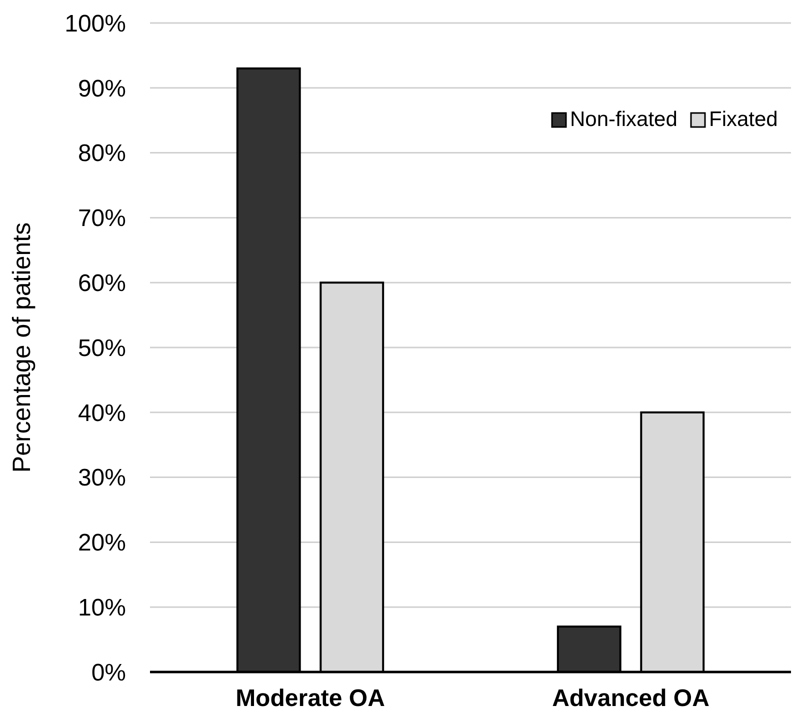 Image resolution: width=793 pixels, height=719 pixels. I want to click on y-tick-label: 50%, so click(102, 348).